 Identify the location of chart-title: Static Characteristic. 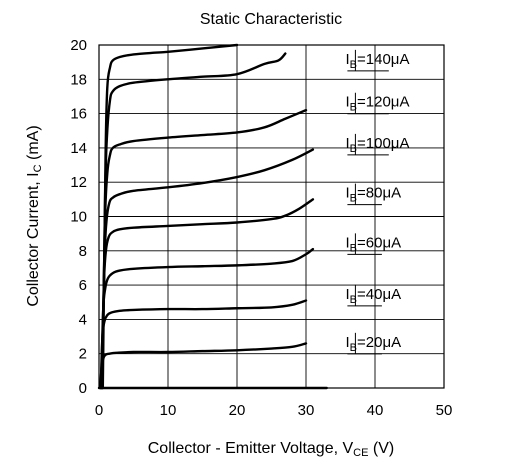
(271, 19).